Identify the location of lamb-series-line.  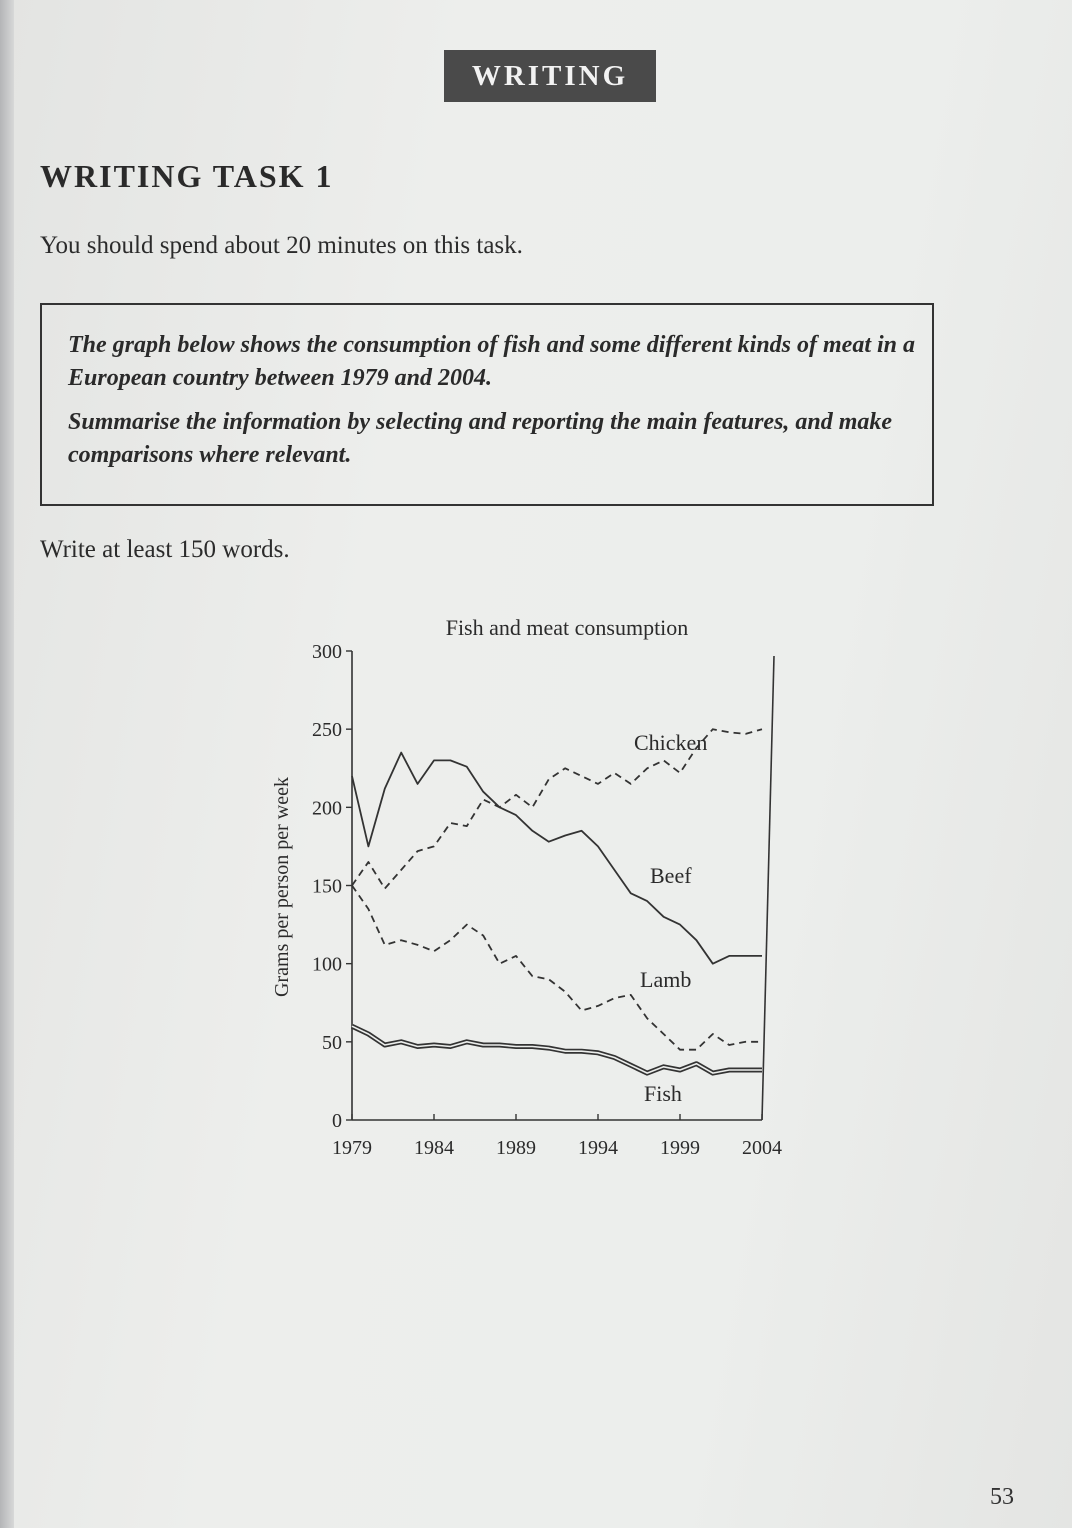
(556, 967).